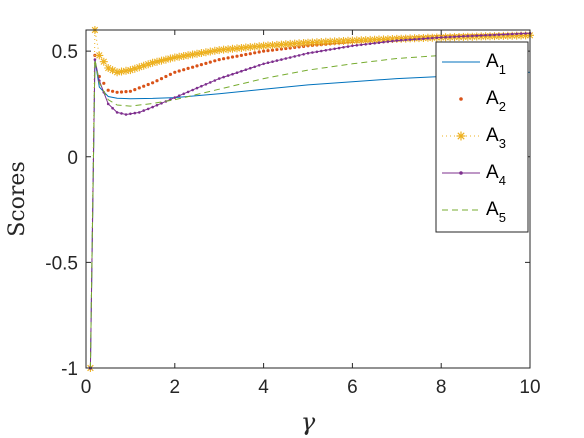  What do you see at coordinates (482, 137) in the screenshot?
I see `legend-box` at bounding box center [482, 137].